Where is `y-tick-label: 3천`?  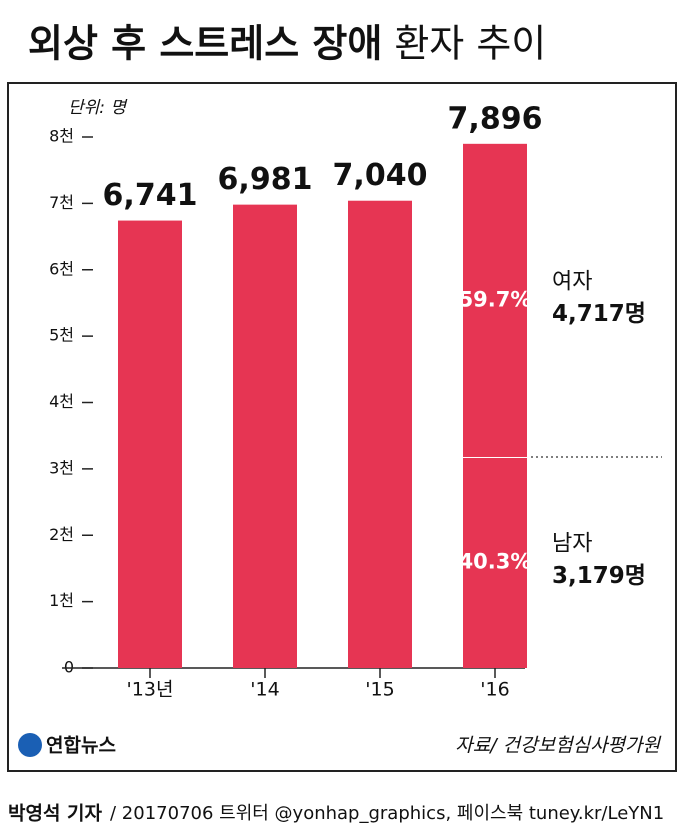
y-tick-label: 3천 is located at coordinates (61, 467).